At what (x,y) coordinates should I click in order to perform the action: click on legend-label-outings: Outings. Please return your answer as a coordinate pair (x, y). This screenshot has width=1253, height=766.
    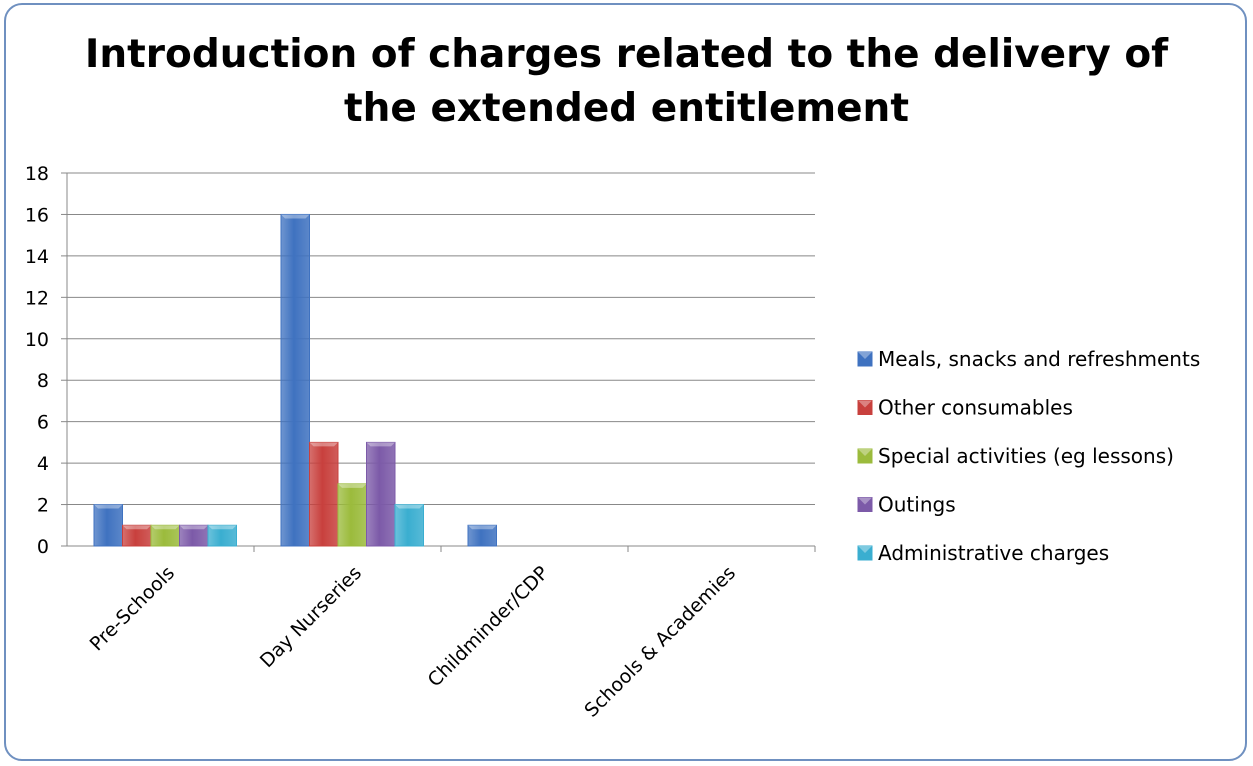
    Looking at the image, I should click on (917, 505).